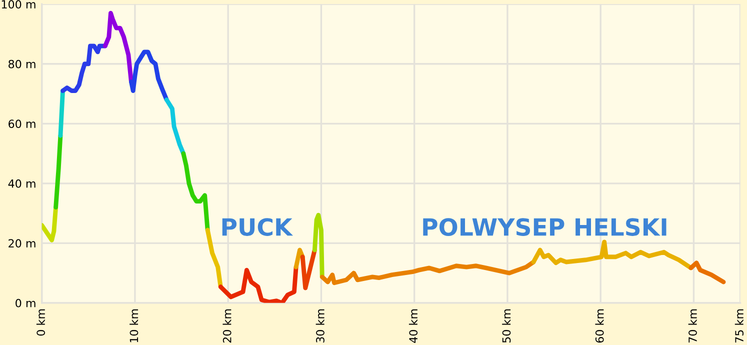  Describe the element at coordinates (692, 325) in the screenshot. I see `x-tick-label: 70 km` at that location.